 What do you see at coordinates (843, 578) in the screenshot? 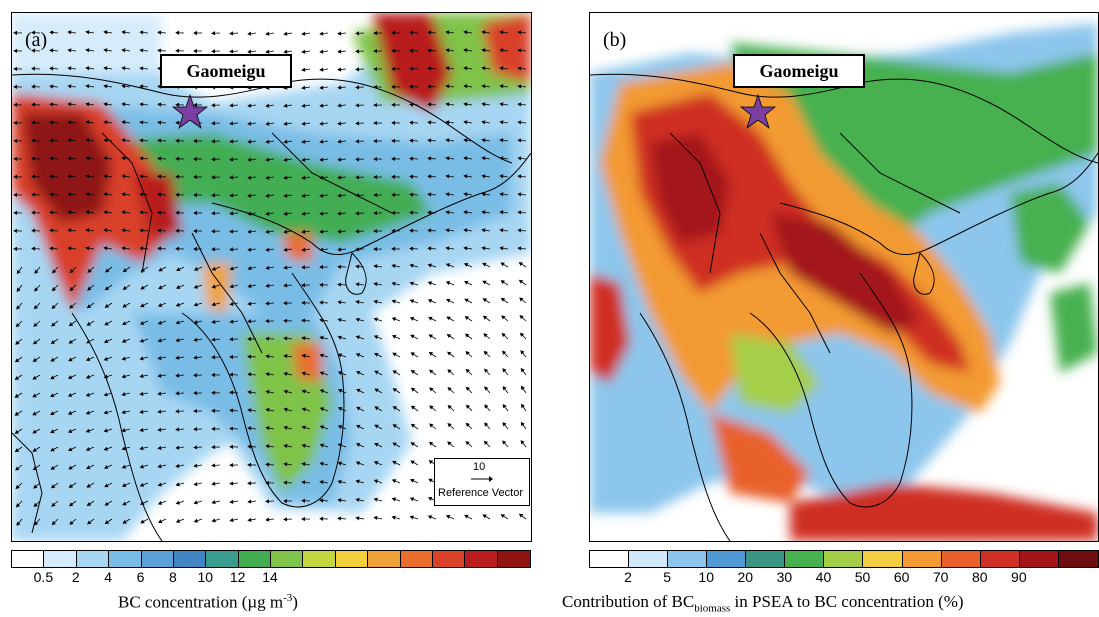
I see `colorbar-b-ticks: 2 5 10 20 30 40 50 60 70 80 90` at bounding box center [843, 578].